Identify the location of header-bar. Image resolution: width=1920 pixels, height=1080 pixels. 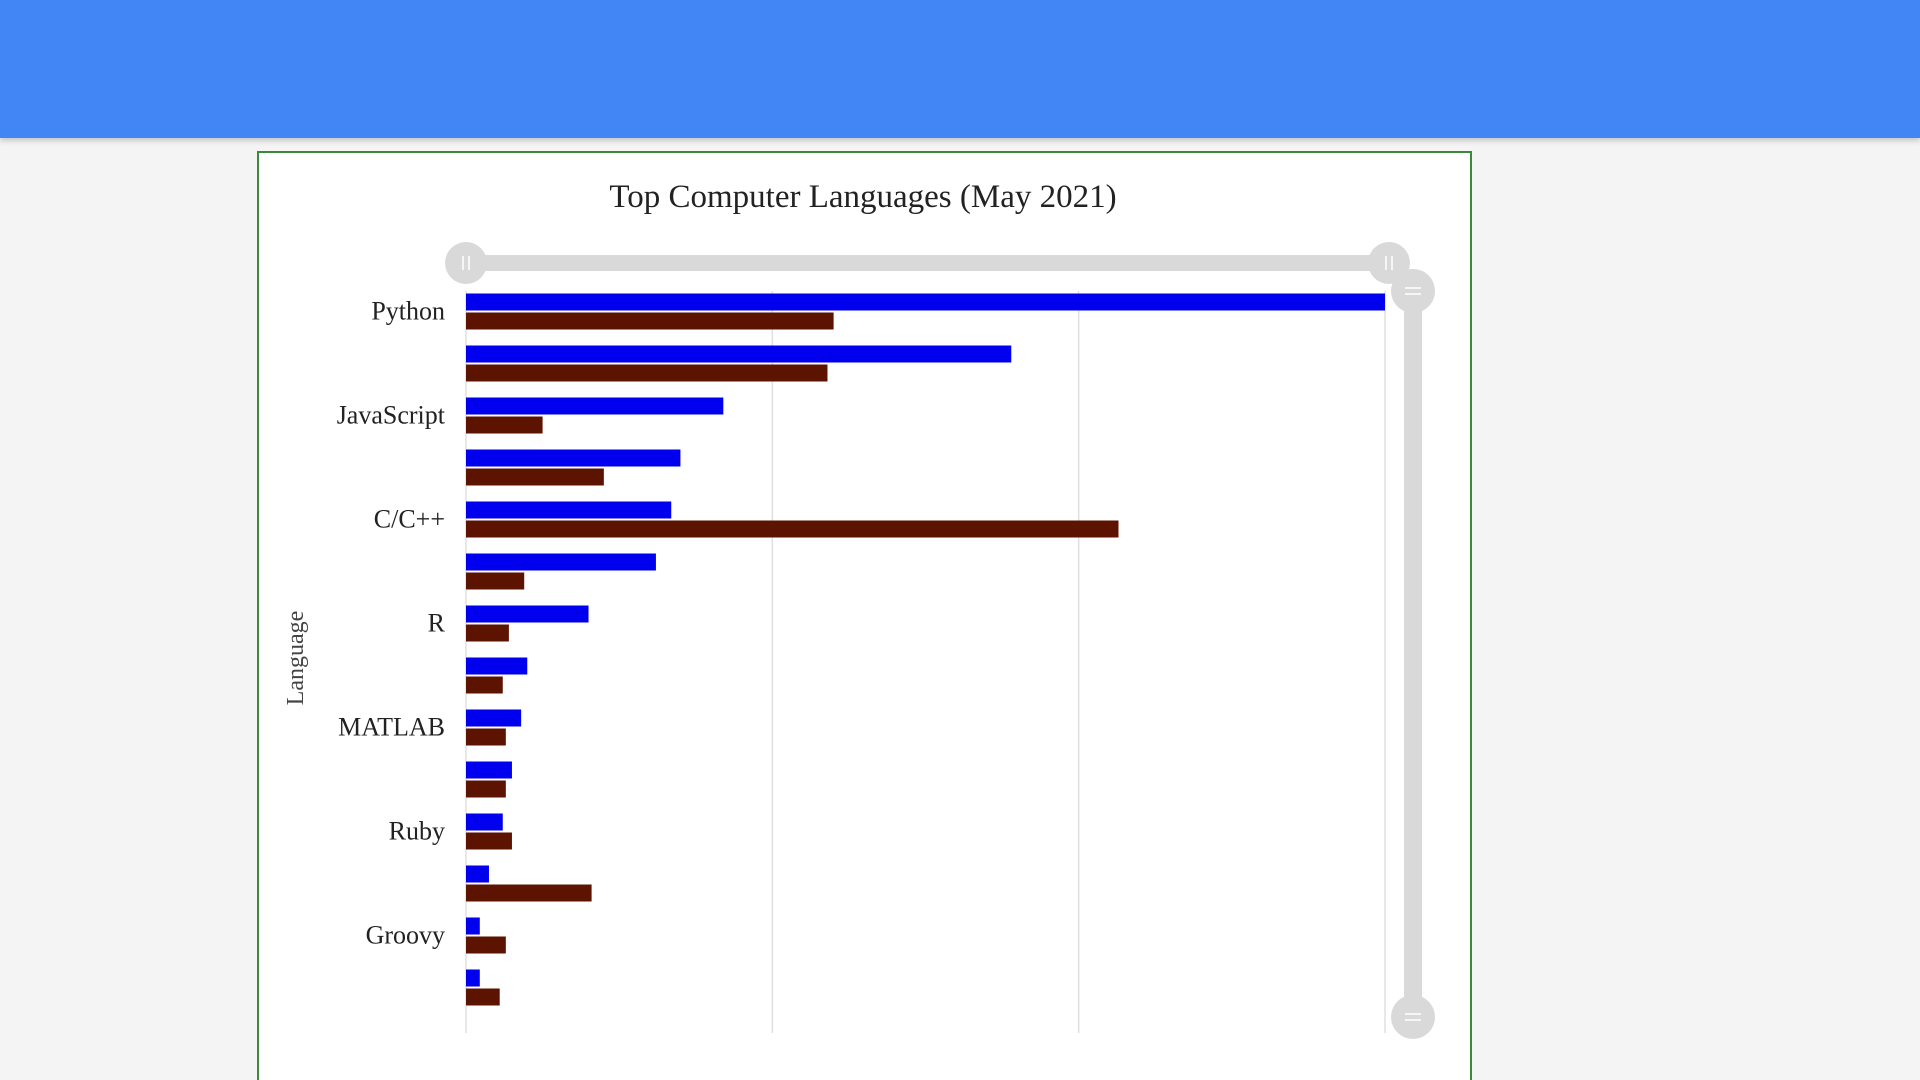
(960, 69).